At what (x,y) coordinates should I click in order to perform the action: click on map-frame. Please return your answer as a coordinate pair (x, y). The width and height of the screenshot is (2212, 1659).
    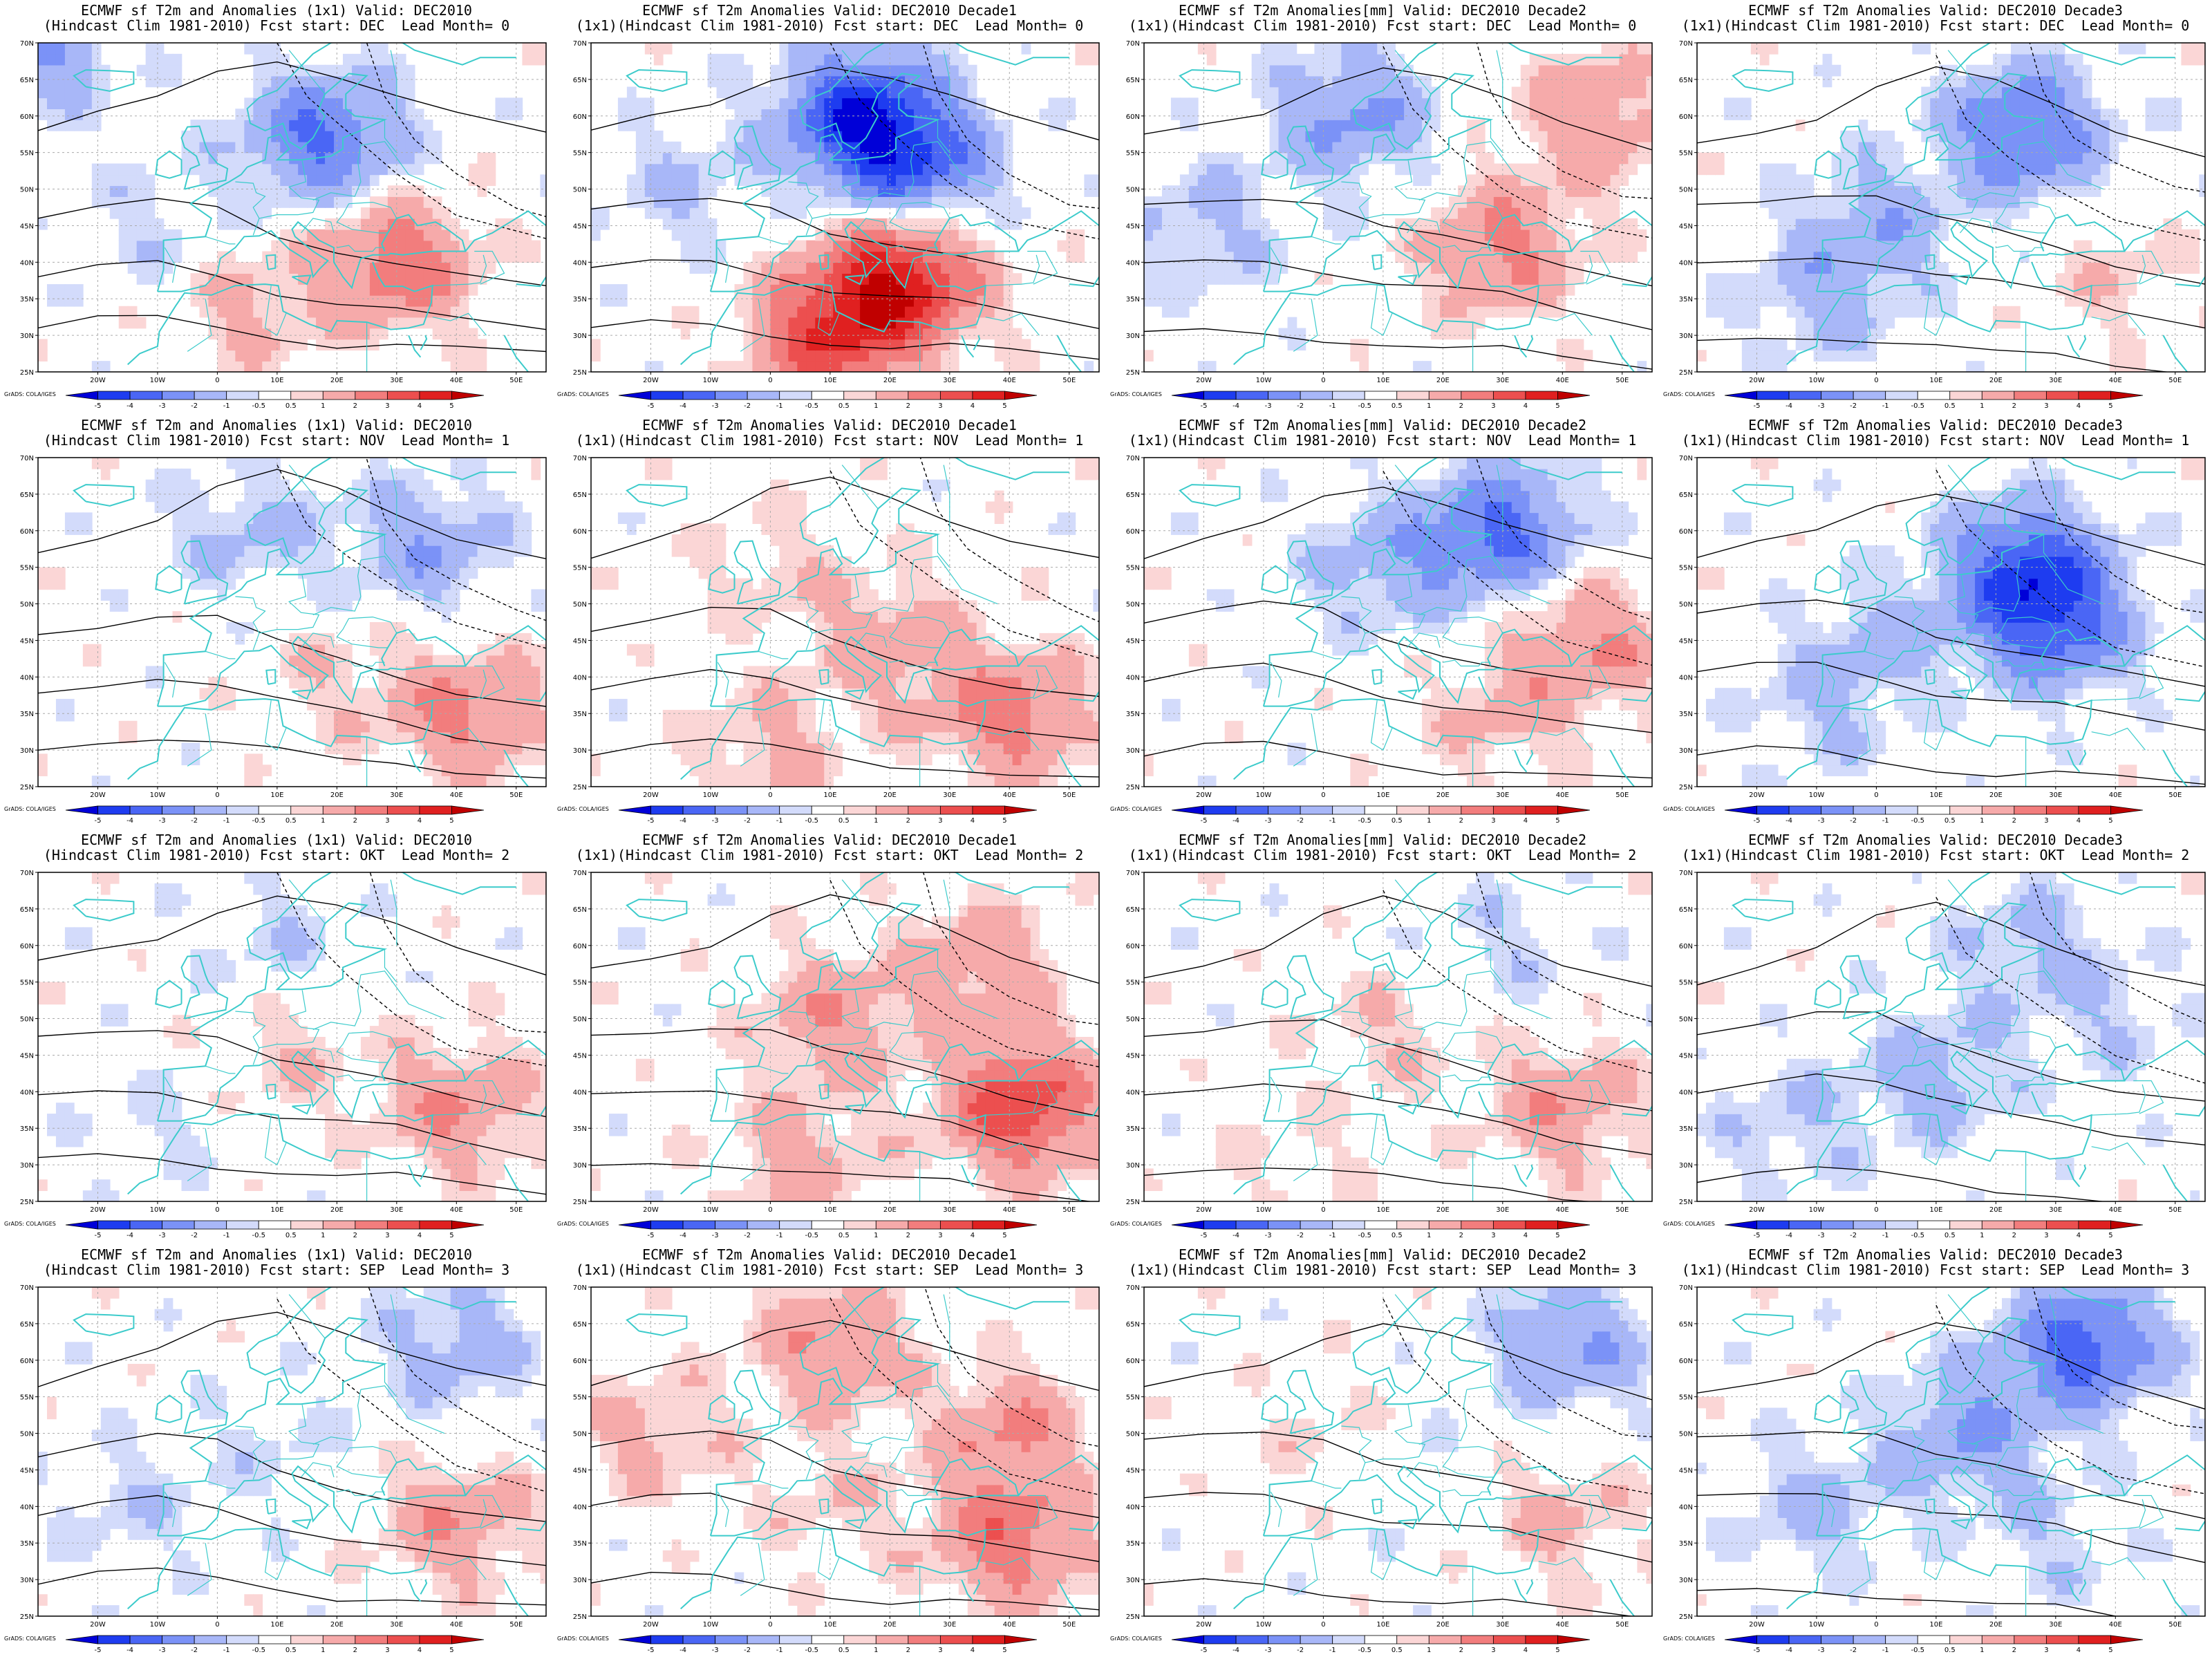
    Looking at the image, I should click on (1398, 622).